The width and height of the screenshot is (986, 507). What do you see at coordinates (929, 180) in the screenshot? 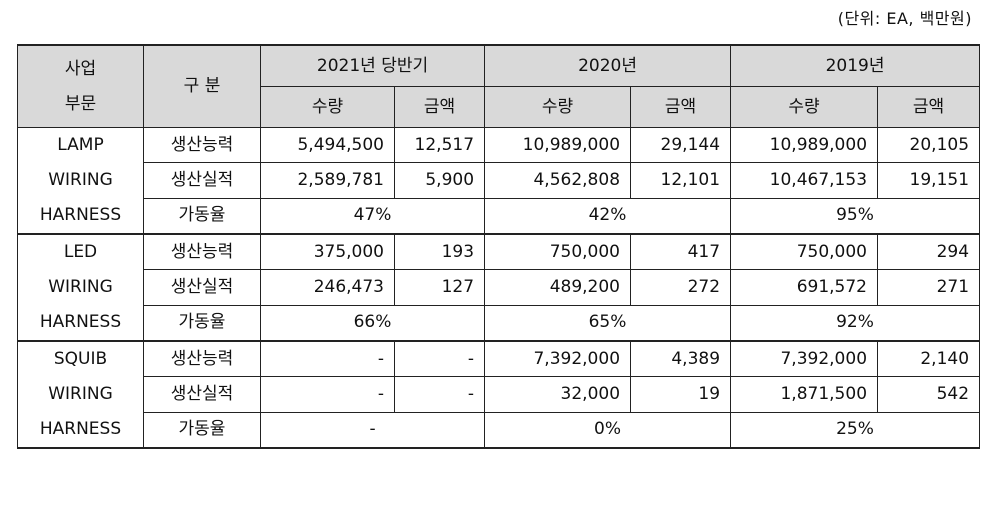
I see `cell: 19,151` at bounding box center [929, 180].